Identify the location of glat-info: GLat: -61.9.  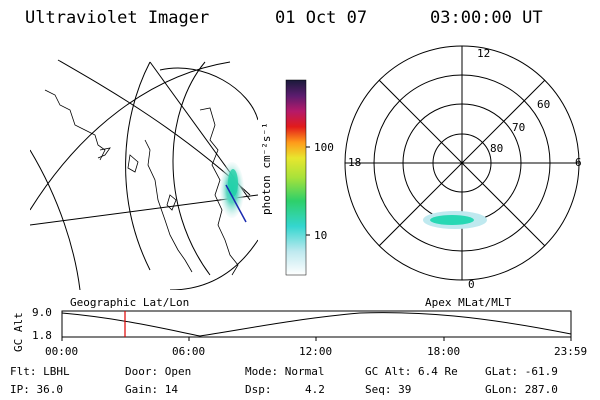
(521, 371).